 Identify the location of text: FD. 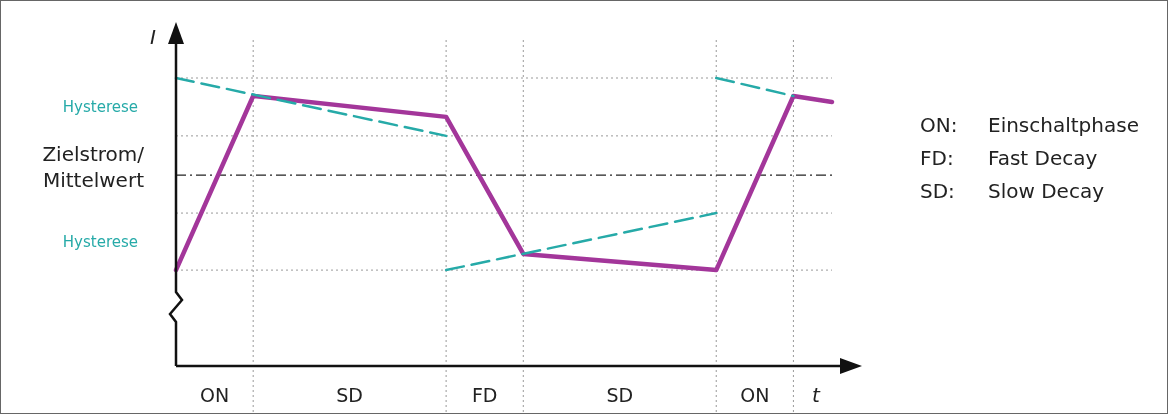
(484, 395).